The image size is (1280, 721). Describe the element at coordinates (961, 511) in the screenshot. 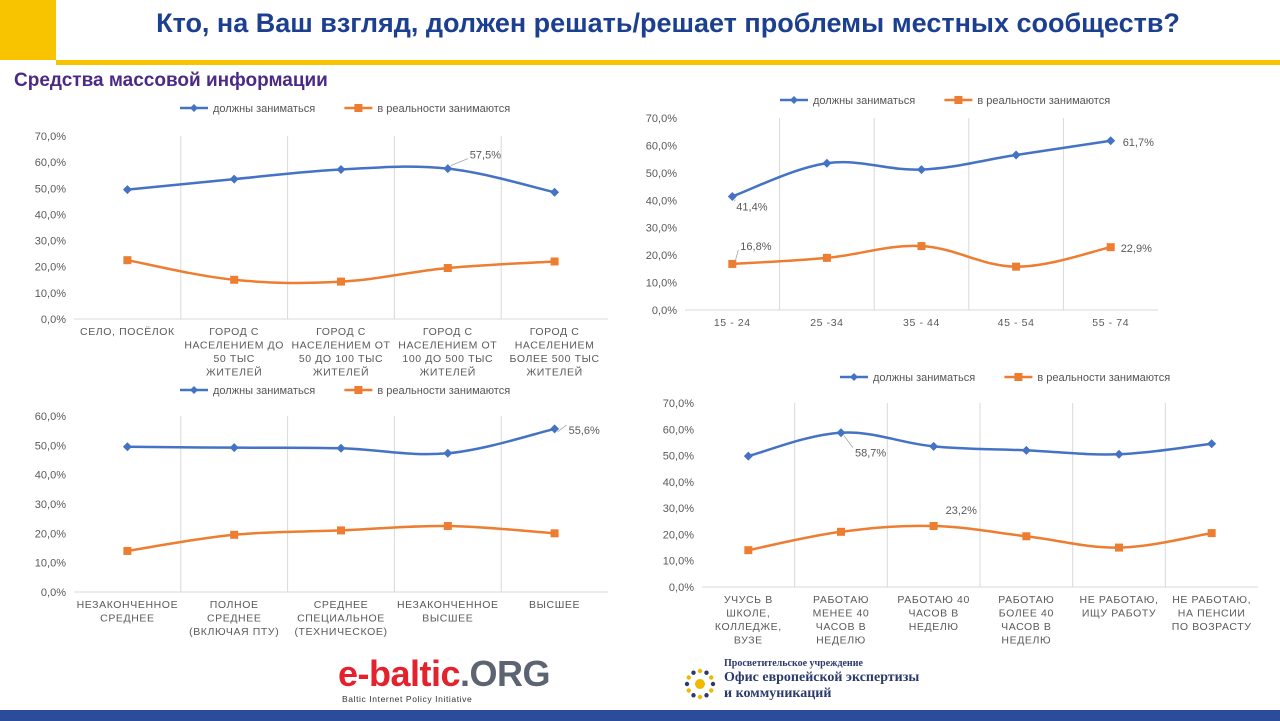

I see `data-label: 23,2%` at that location.